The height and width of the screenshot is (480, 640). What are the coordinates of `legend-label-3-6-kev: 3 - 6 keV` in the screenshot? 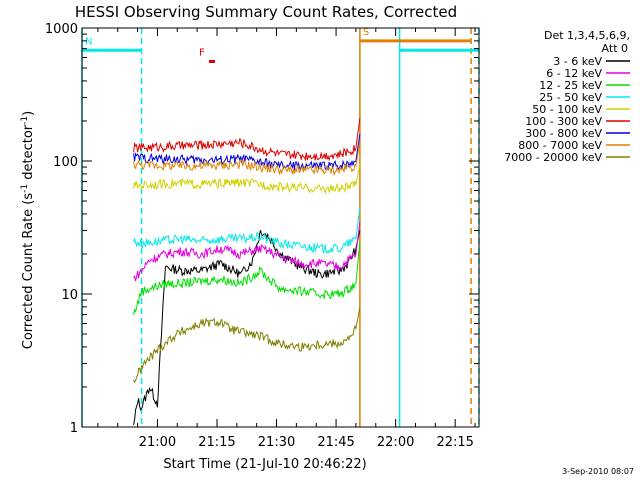 It's located at (577, 61).